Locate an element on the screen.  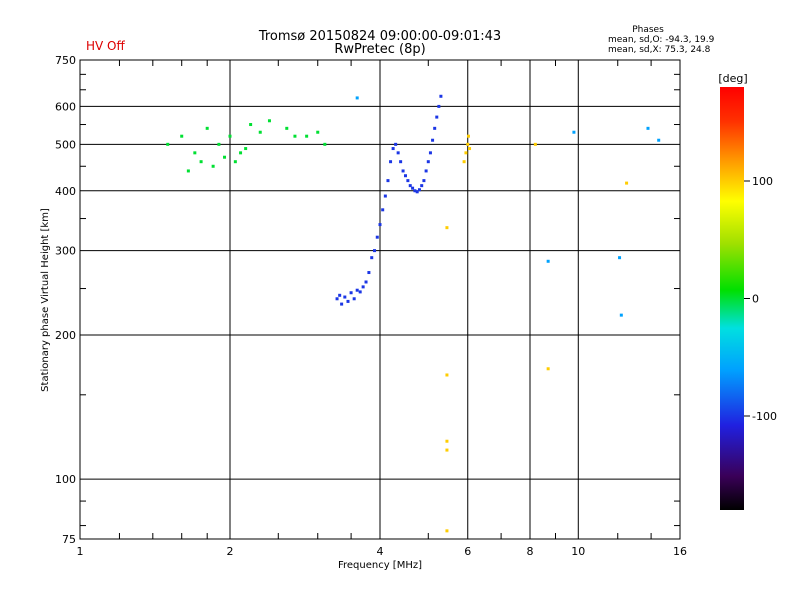
y-tick-label: 100 is located at coordinates (65, 479).